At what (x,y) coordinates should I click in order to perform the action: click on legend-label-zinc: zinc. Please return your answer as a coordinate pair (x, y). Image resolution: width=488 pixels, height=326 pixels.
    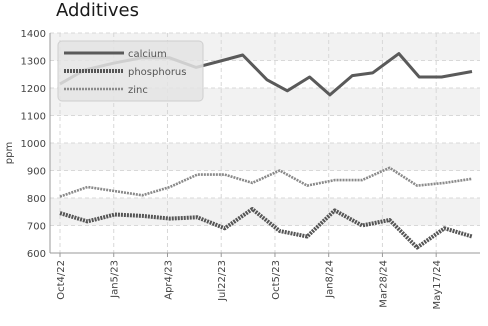
    Looking at the image, I should click on (138, 90).